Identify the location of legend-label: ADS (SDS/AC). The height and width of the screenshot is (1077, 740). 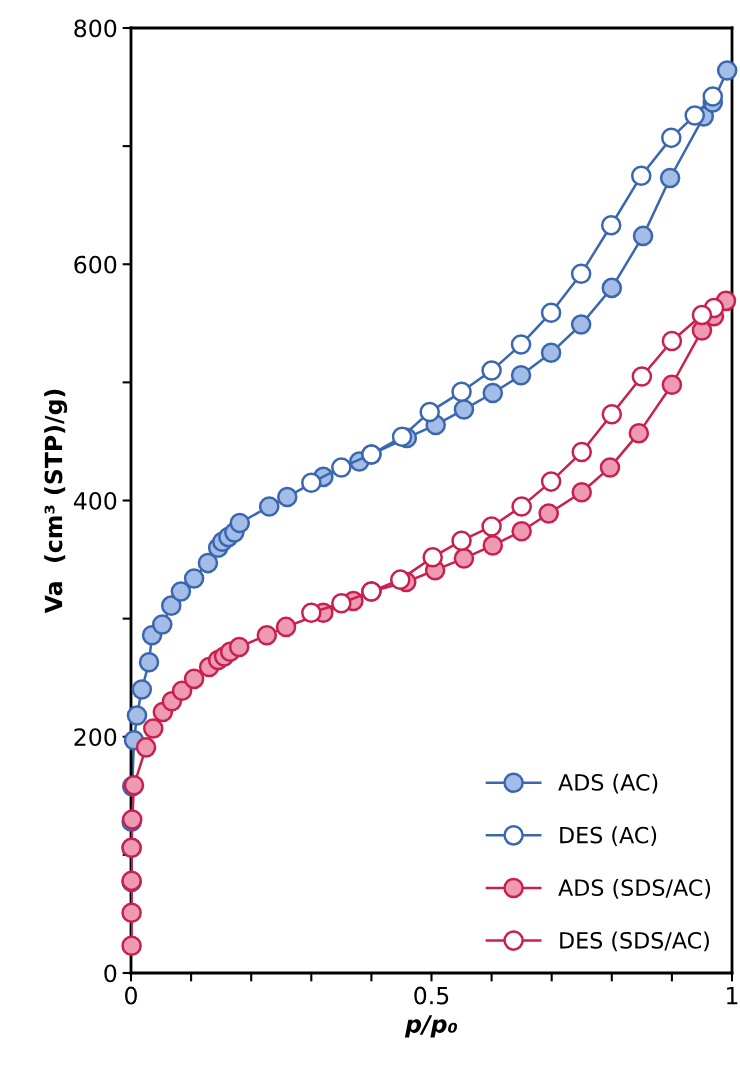
(634, 888).